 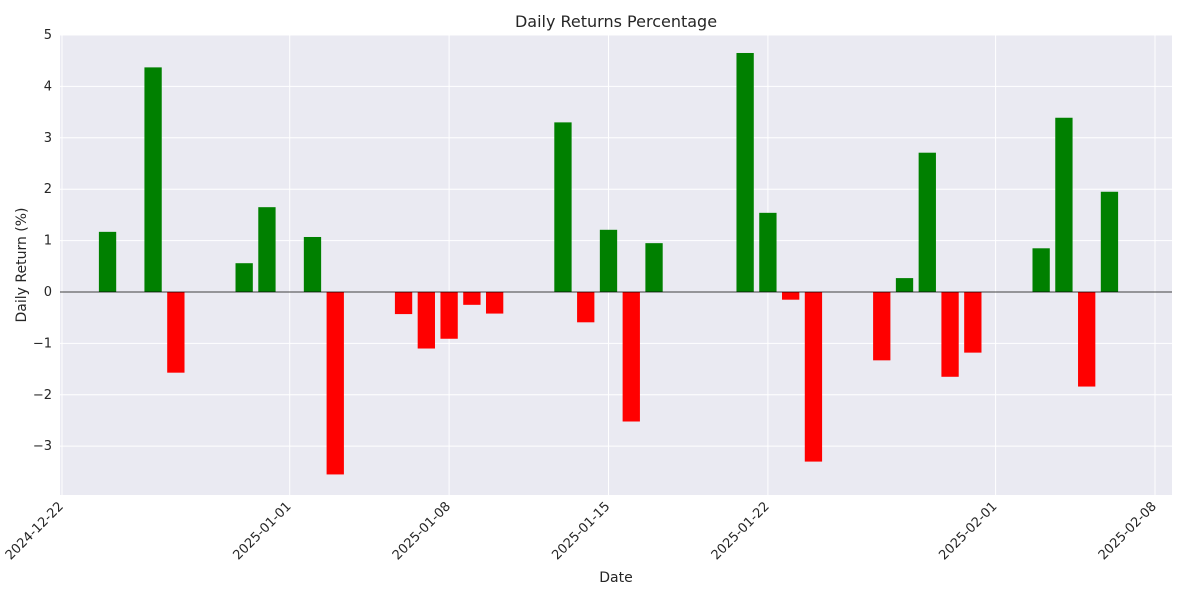 What do you see at coordinates (42, 343) in the screenshot?
I see `y-tick-label: −1` at bounding box center [42, 343].